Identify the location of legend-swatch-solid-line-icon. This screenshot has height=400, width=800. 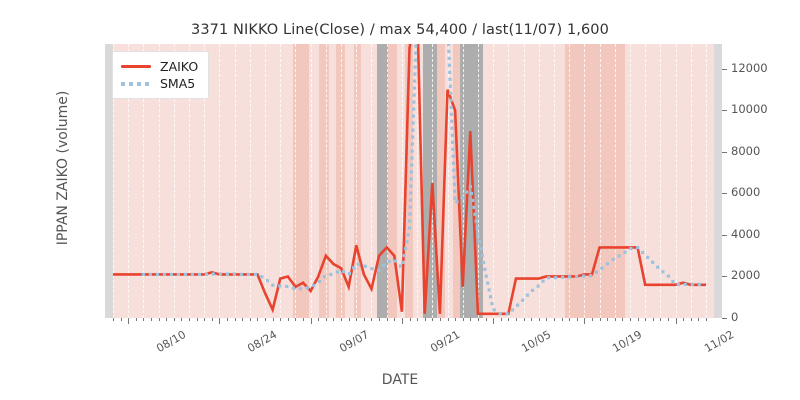
(136, 67).